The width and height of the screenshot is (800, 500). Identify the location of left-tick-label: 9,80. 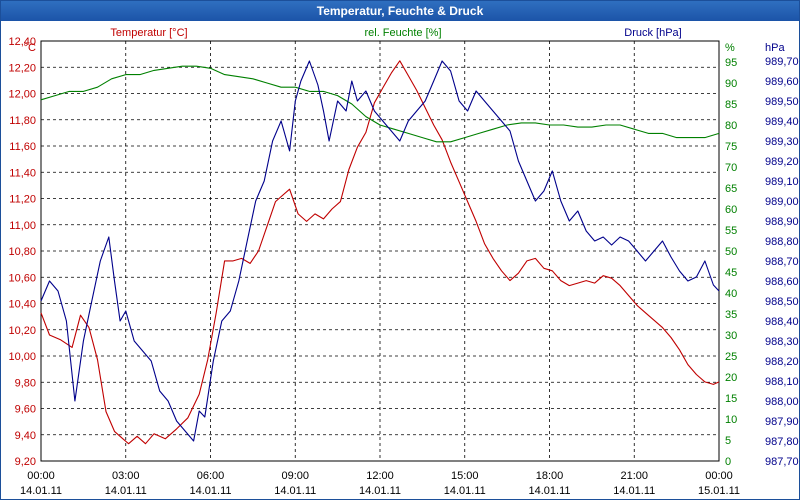
(25, 383).